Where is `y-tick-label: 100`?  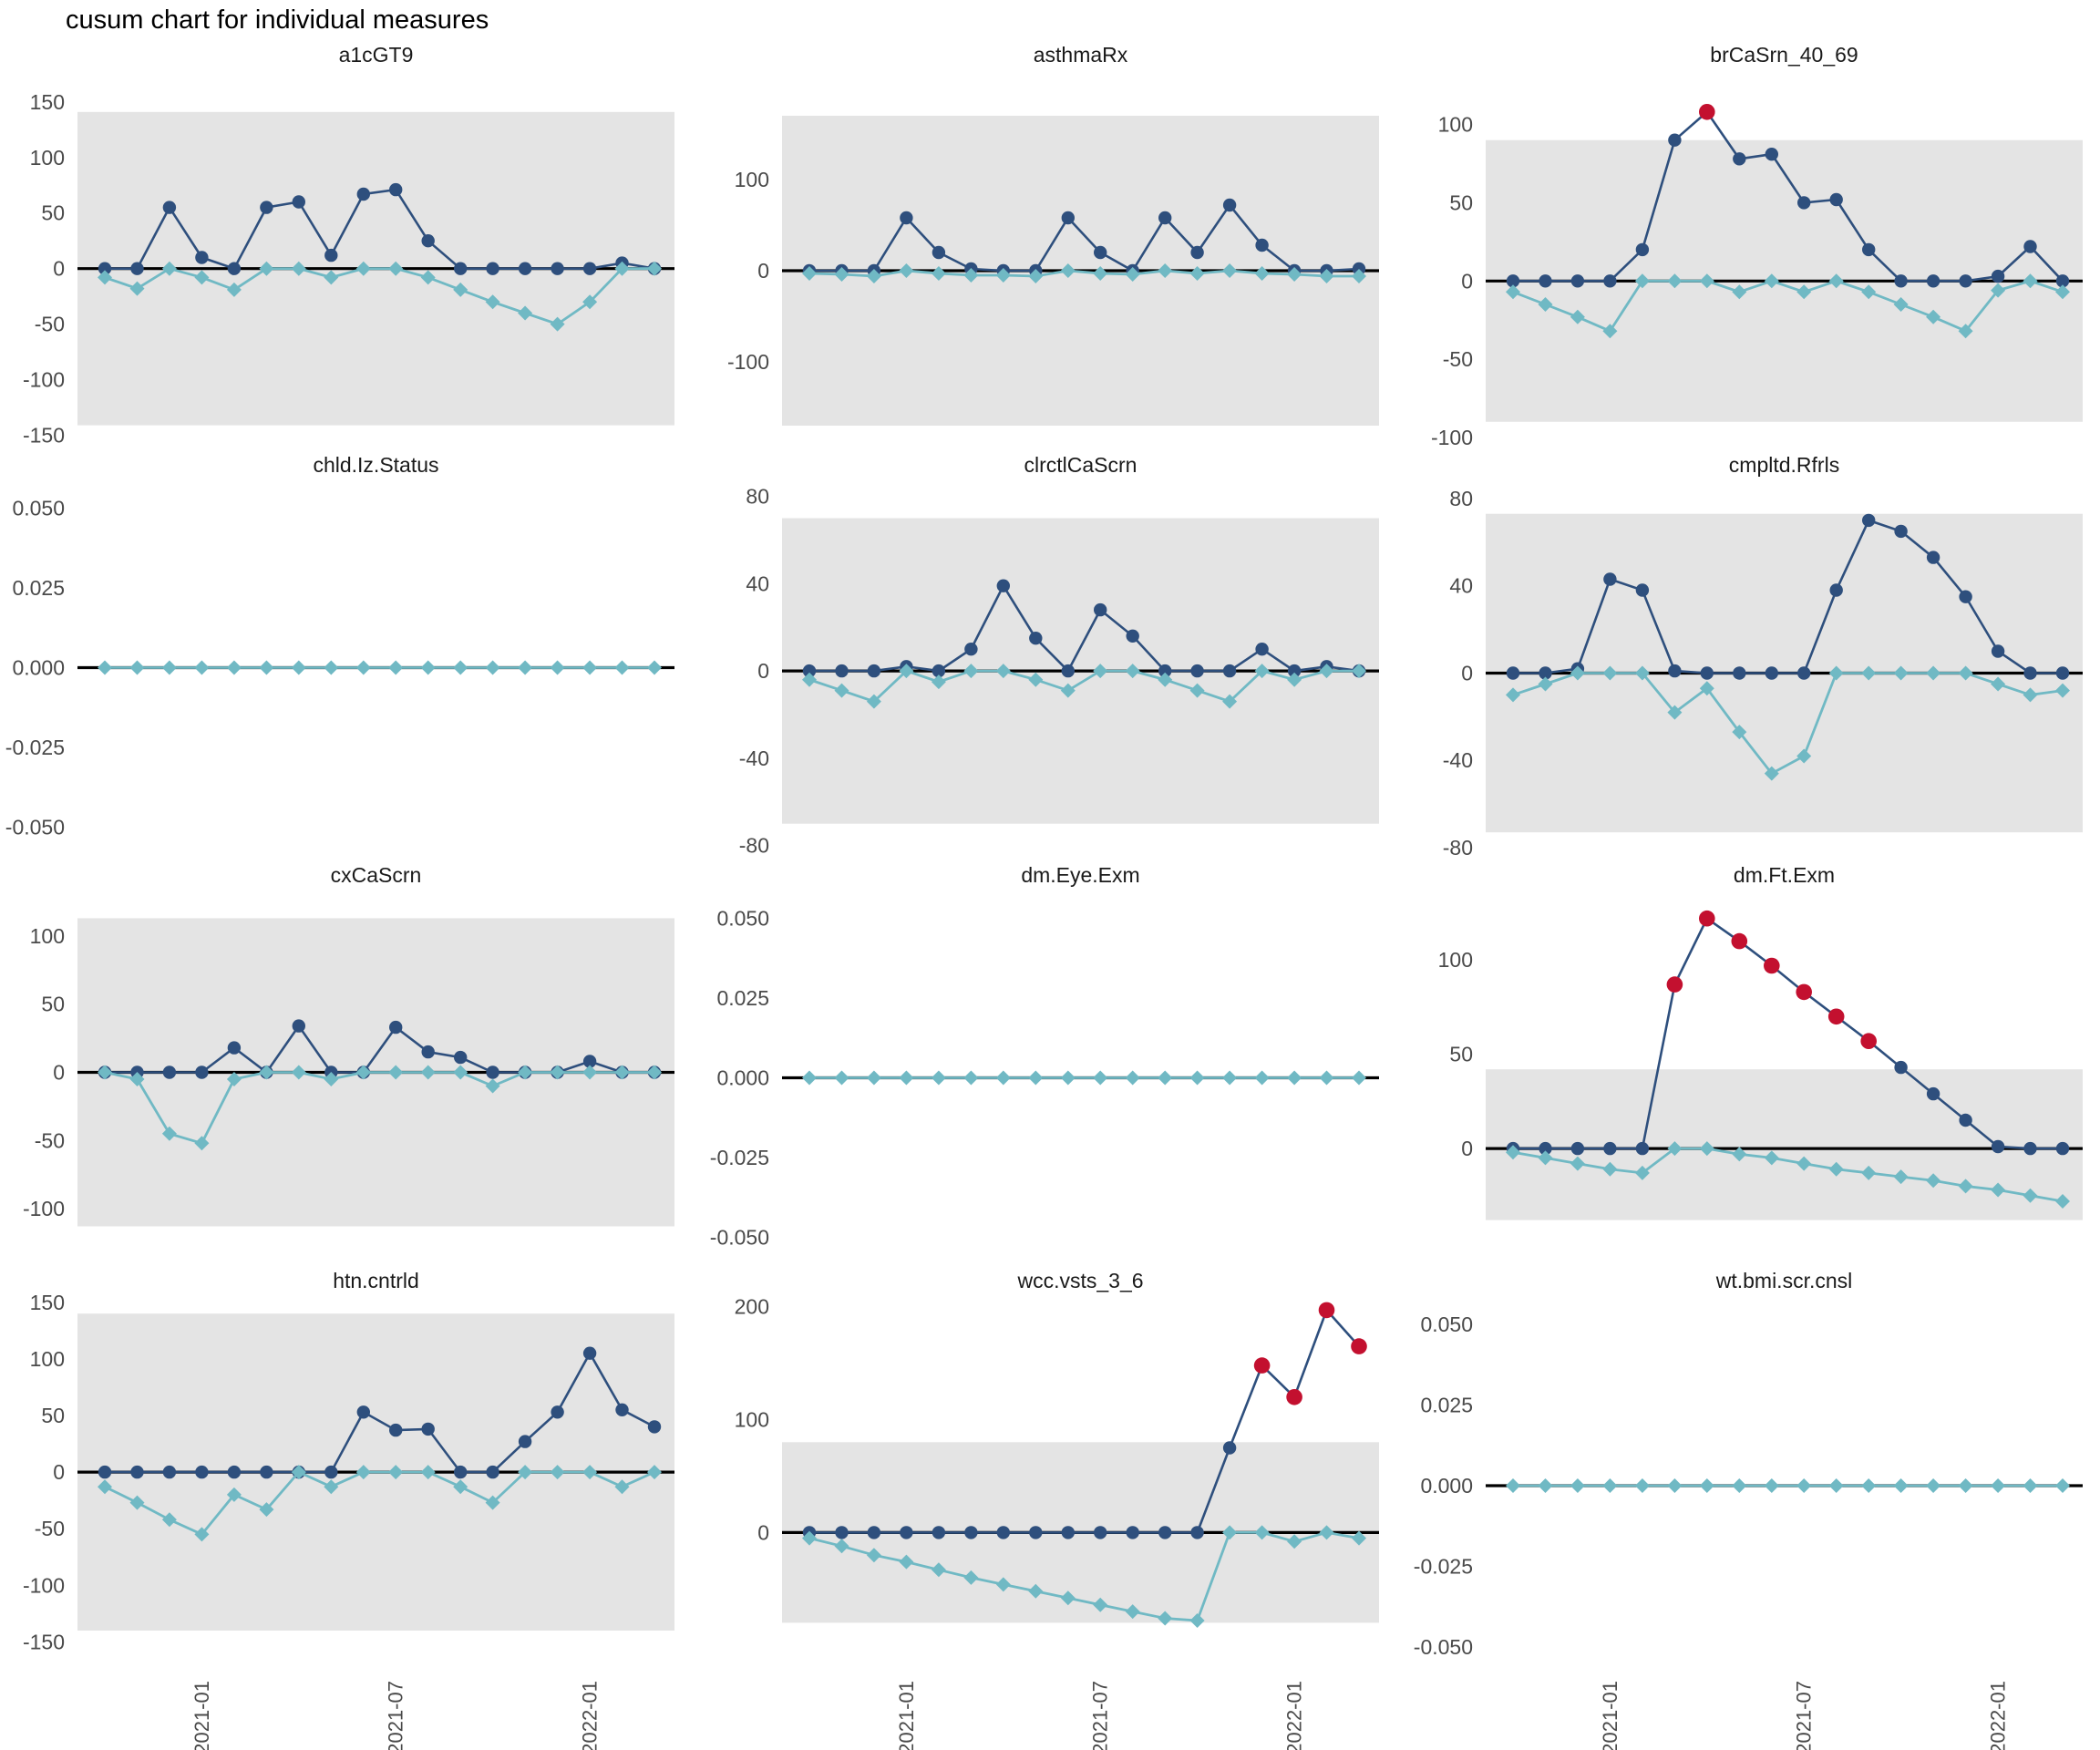
y-tick-label: 100 is located at coordinates (47, 158).